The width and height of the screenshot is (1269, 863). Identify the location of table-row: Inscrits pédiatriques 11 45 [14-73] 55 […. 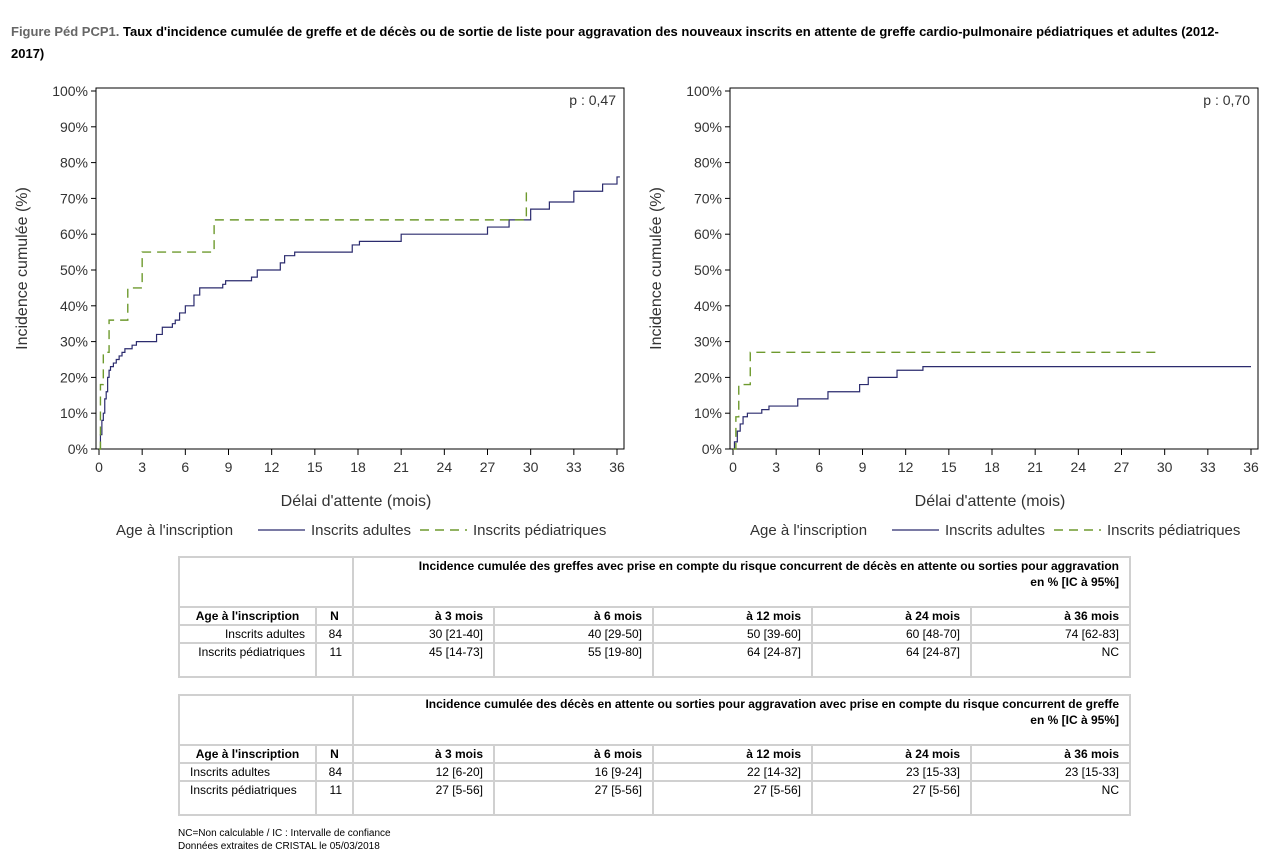
(654, 660).